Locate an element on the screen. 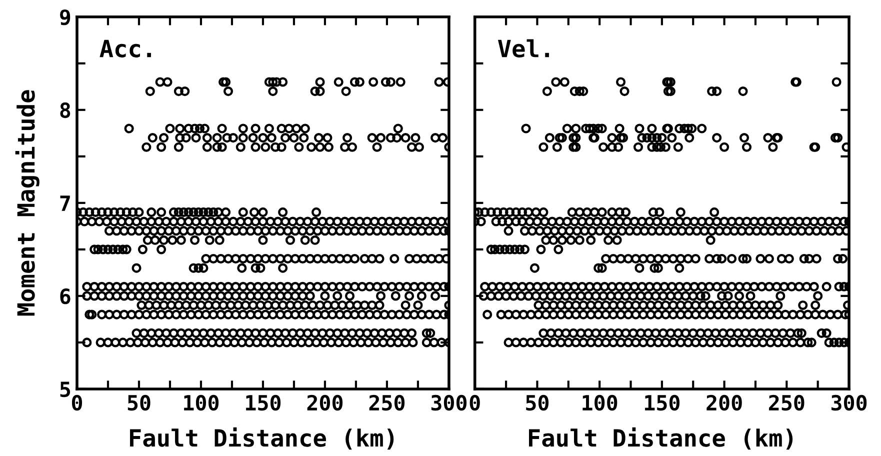 The image size is (881, 456). y-tick-label: 5 is located at coordinates (65, 390).